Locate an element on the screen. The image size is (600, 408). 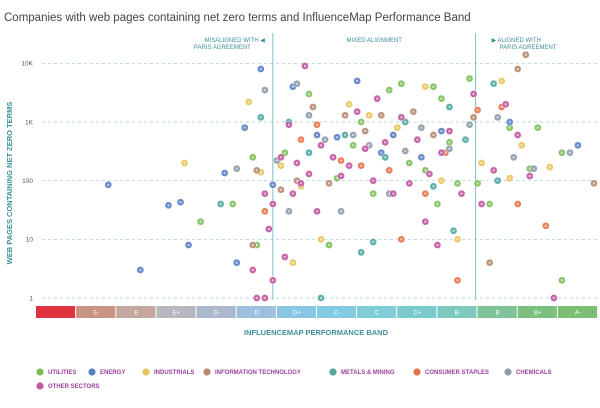
band-label: A- is located at coordinates (578, 314).